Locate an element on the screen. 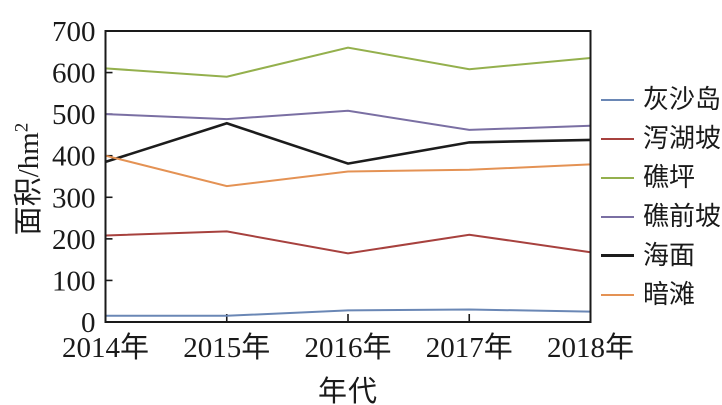  legend-item-1: 泻湖坡 is located at coordinates (661, 138).